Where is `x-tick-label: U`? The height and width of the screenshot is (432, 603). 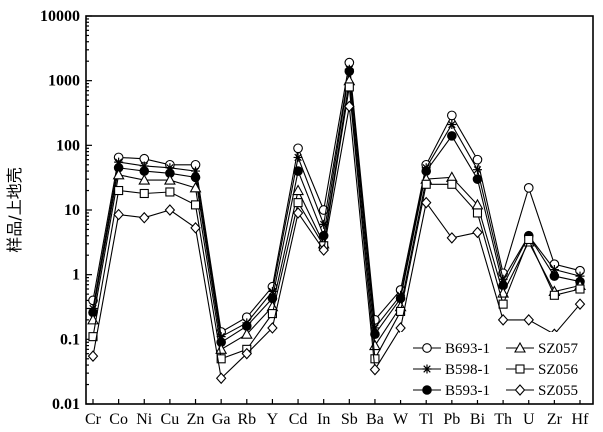
x-tick-label: U is located at coordinates (529, 419).